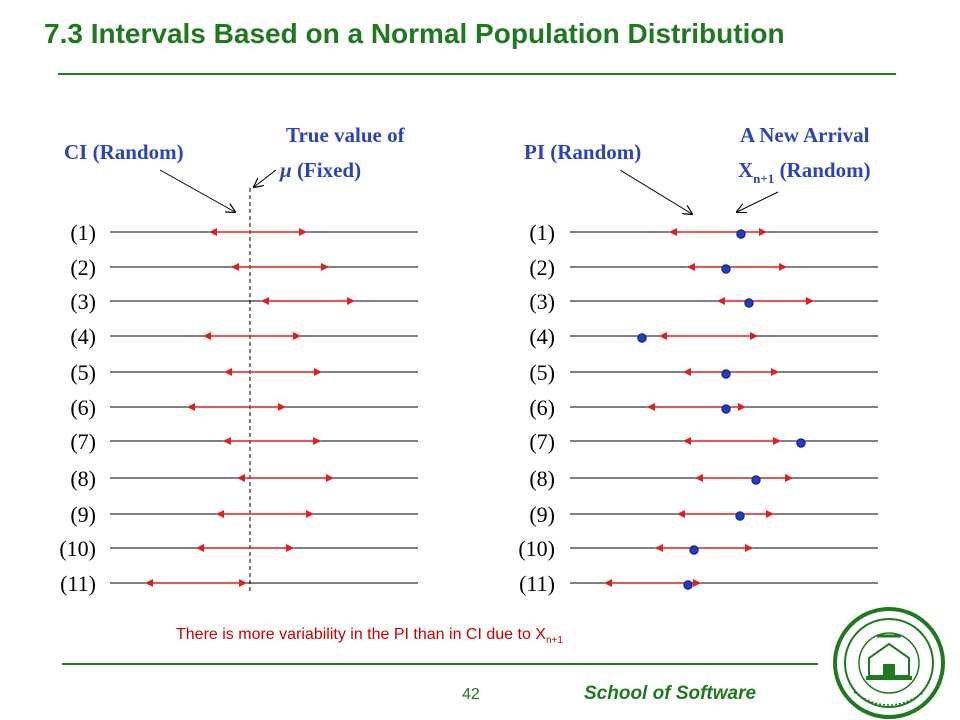  Describe the element at coordinates (822, 170) in the screenshot. I see `random-label: (Random)` at that location.